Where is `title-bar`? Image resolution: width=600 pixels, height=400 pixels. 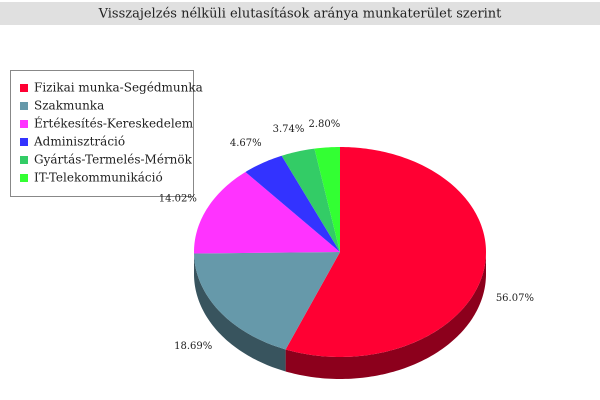
title-bar is located at coordinates (300, 13).